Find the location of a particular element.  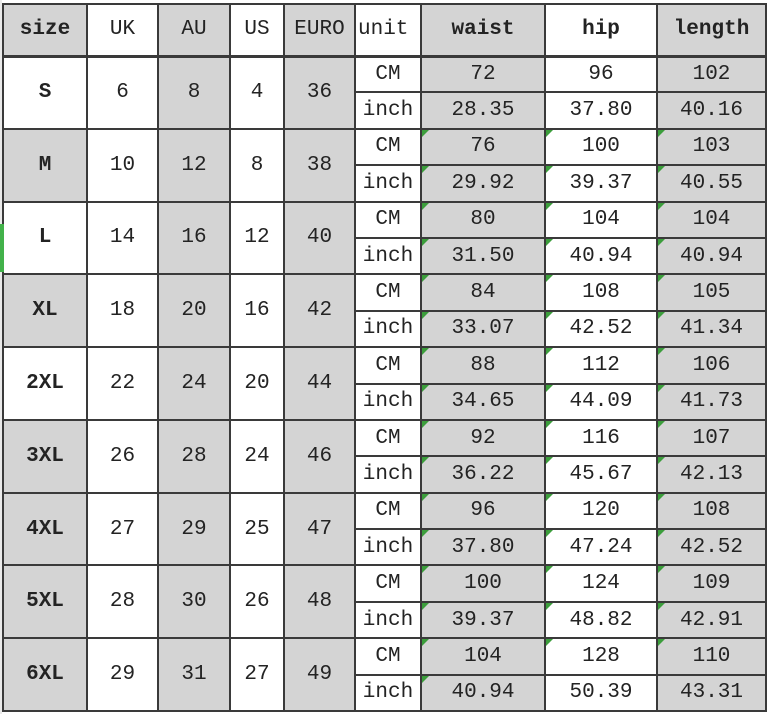

length-inch-cell: 41.34 is located at coordinates (711, 329).